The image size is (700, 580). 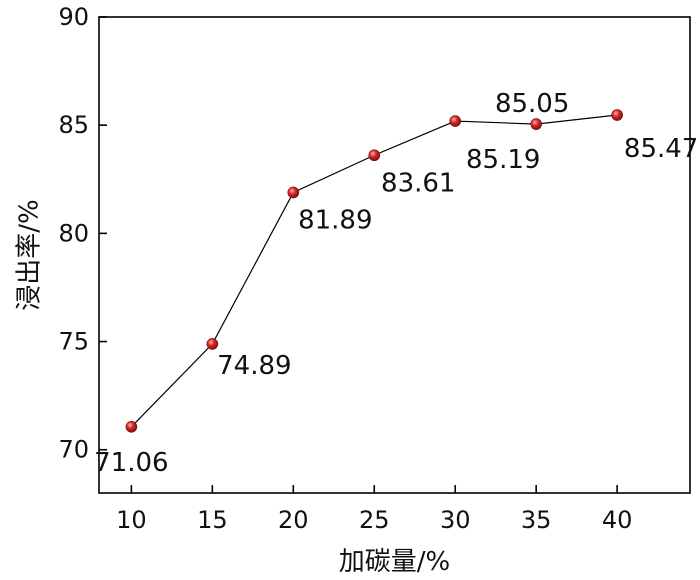 What do you see at coordinates (335, 220) in the screenshot?
I see `data-label: 81.89` at bounding box center [335, 220].